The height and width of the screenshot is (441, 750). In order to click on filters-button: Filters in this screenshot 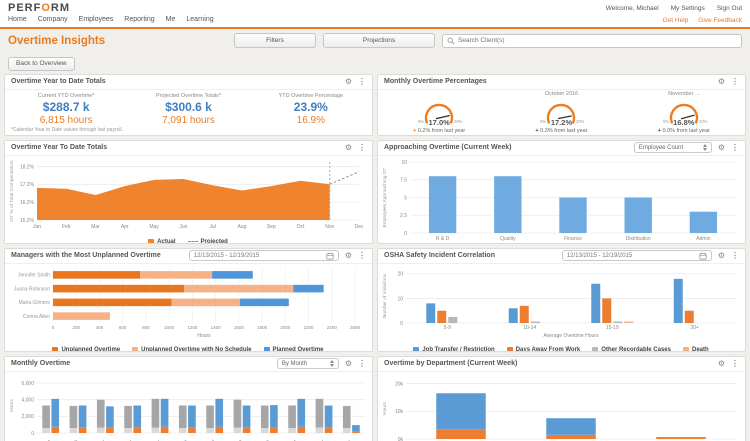, I will do `click(275, 40)`.